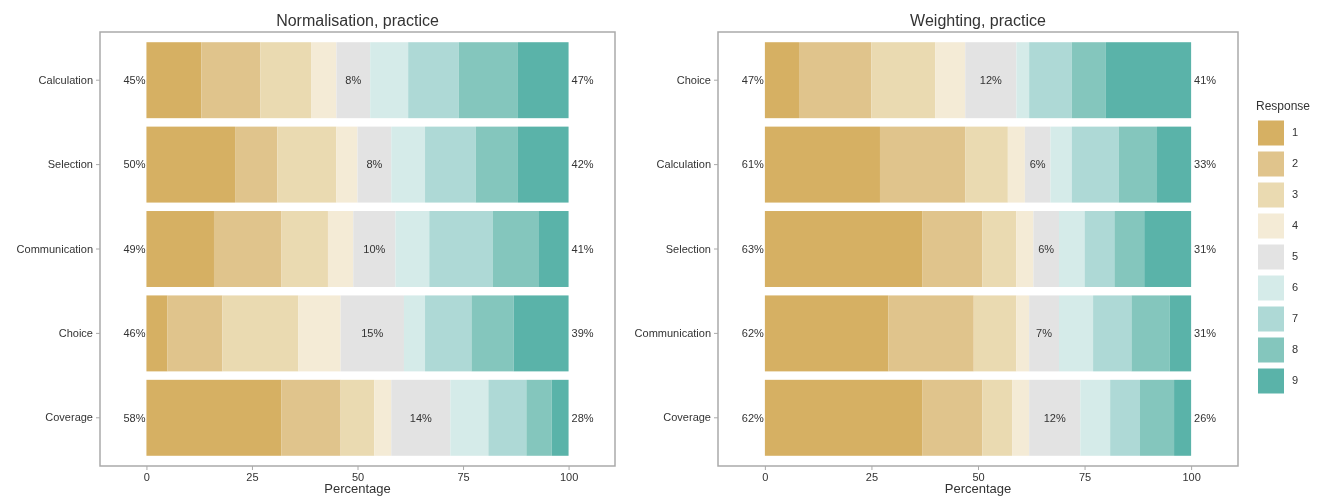 This screenshot has height=498, width=1323. I want to click on annotation: 63%, so click(753, 248).